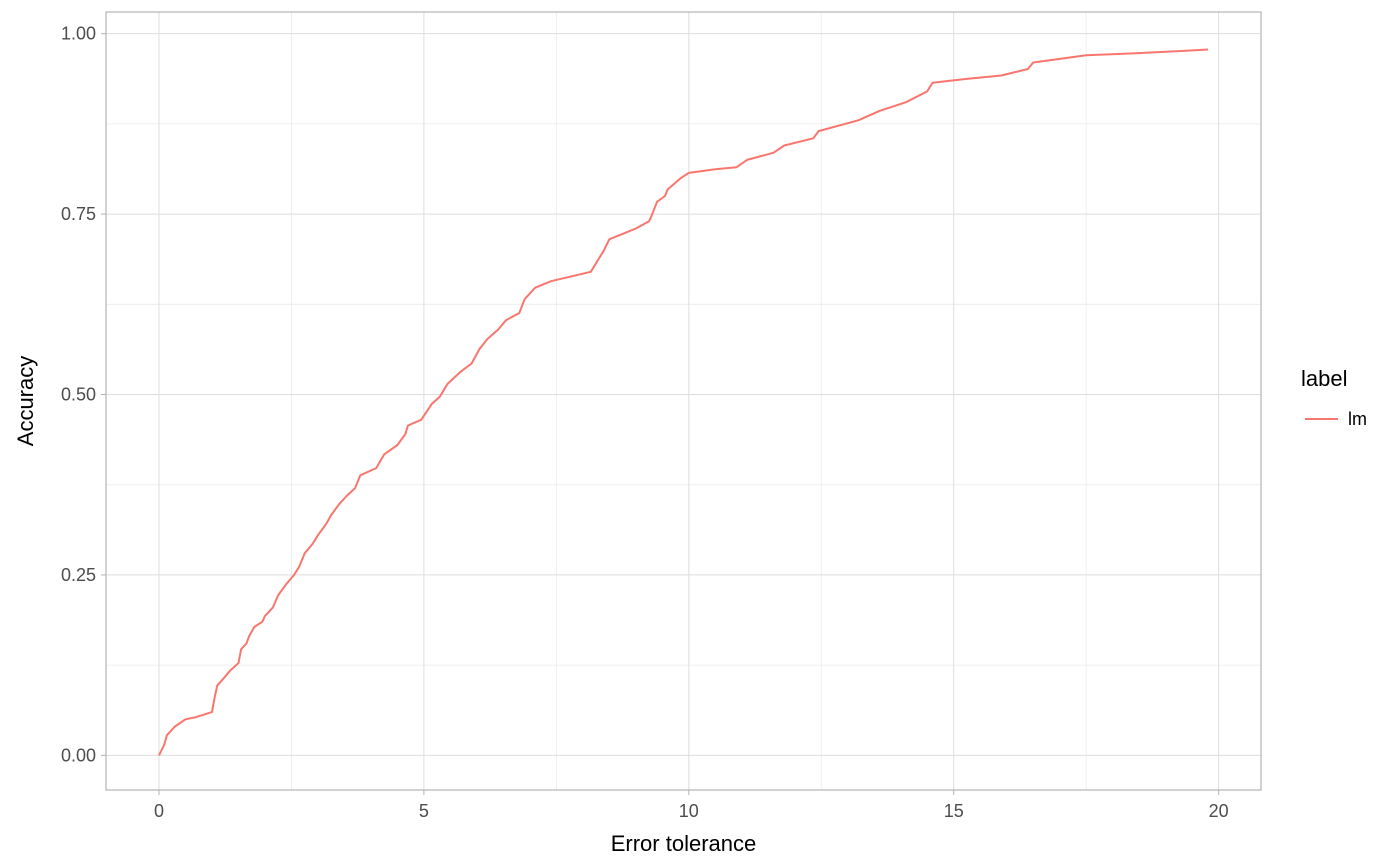 The width and height of the screenshot is (1400, 865). I want to click on y-tick-label: 0.50, so click(78, 395).